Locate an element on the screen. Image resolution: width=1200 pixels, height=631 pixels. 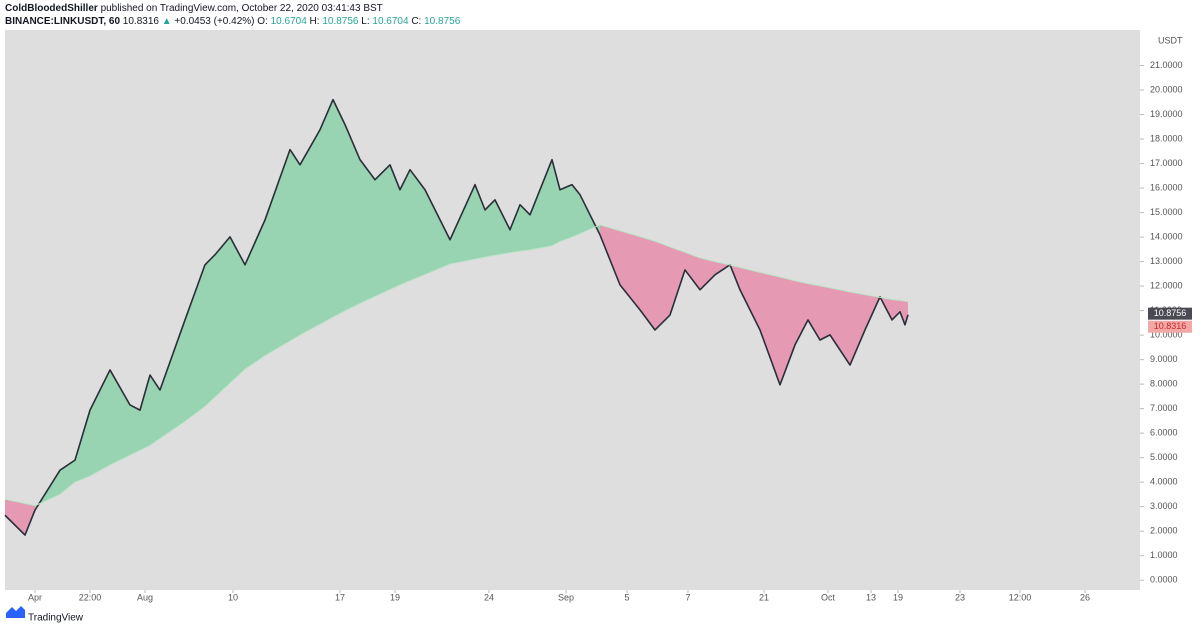
y-tick-label: 3.0000 is located at coordinates (1164, 506).